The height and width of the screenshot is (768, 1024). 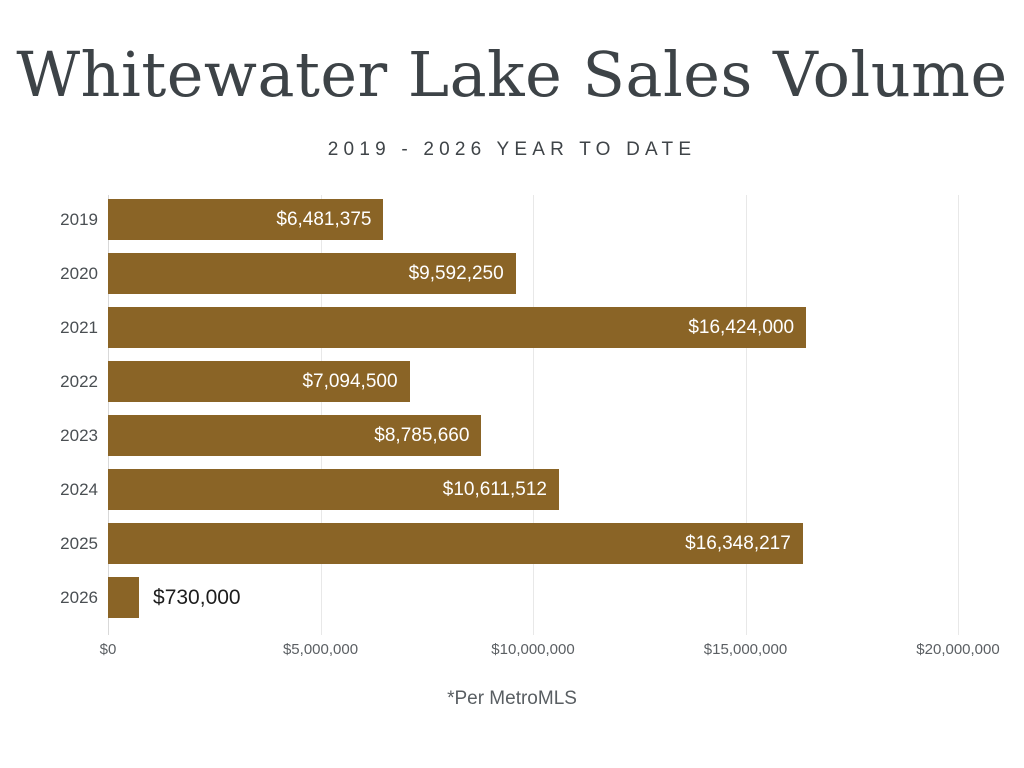 What do you see at coordinates (512, 74) in the screenshot?
I see `page-title: Whitewater Lake Sales Volume` at bounding box center [512, 74].